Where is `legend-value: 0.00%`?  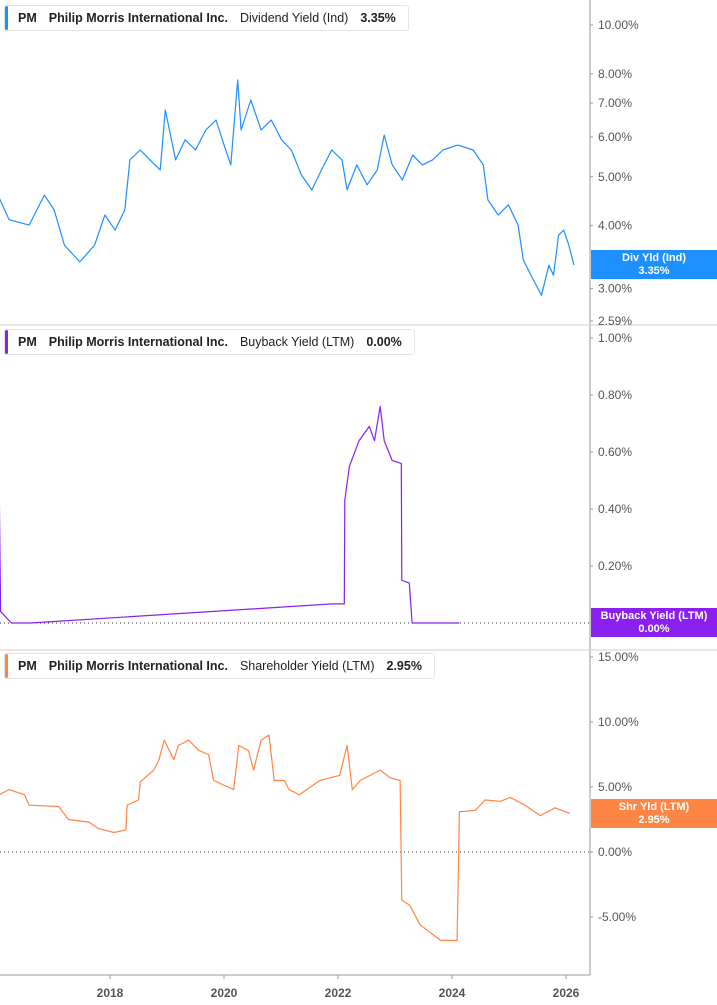 legend-value: 0.00% is located at coordinates (384, 342).